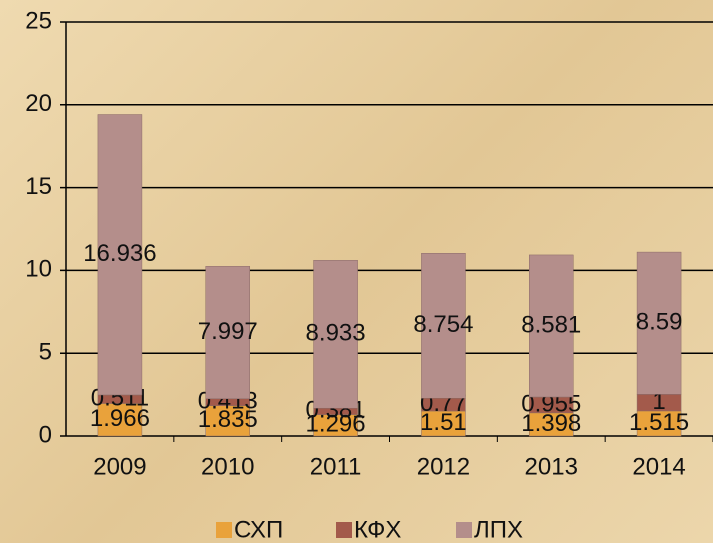 This screenshot has width=713, height=543. What do you see at coordinates (45, 352) in the screenshot?
I see `y-tick-label: 5` at bounding box center [45, 352].